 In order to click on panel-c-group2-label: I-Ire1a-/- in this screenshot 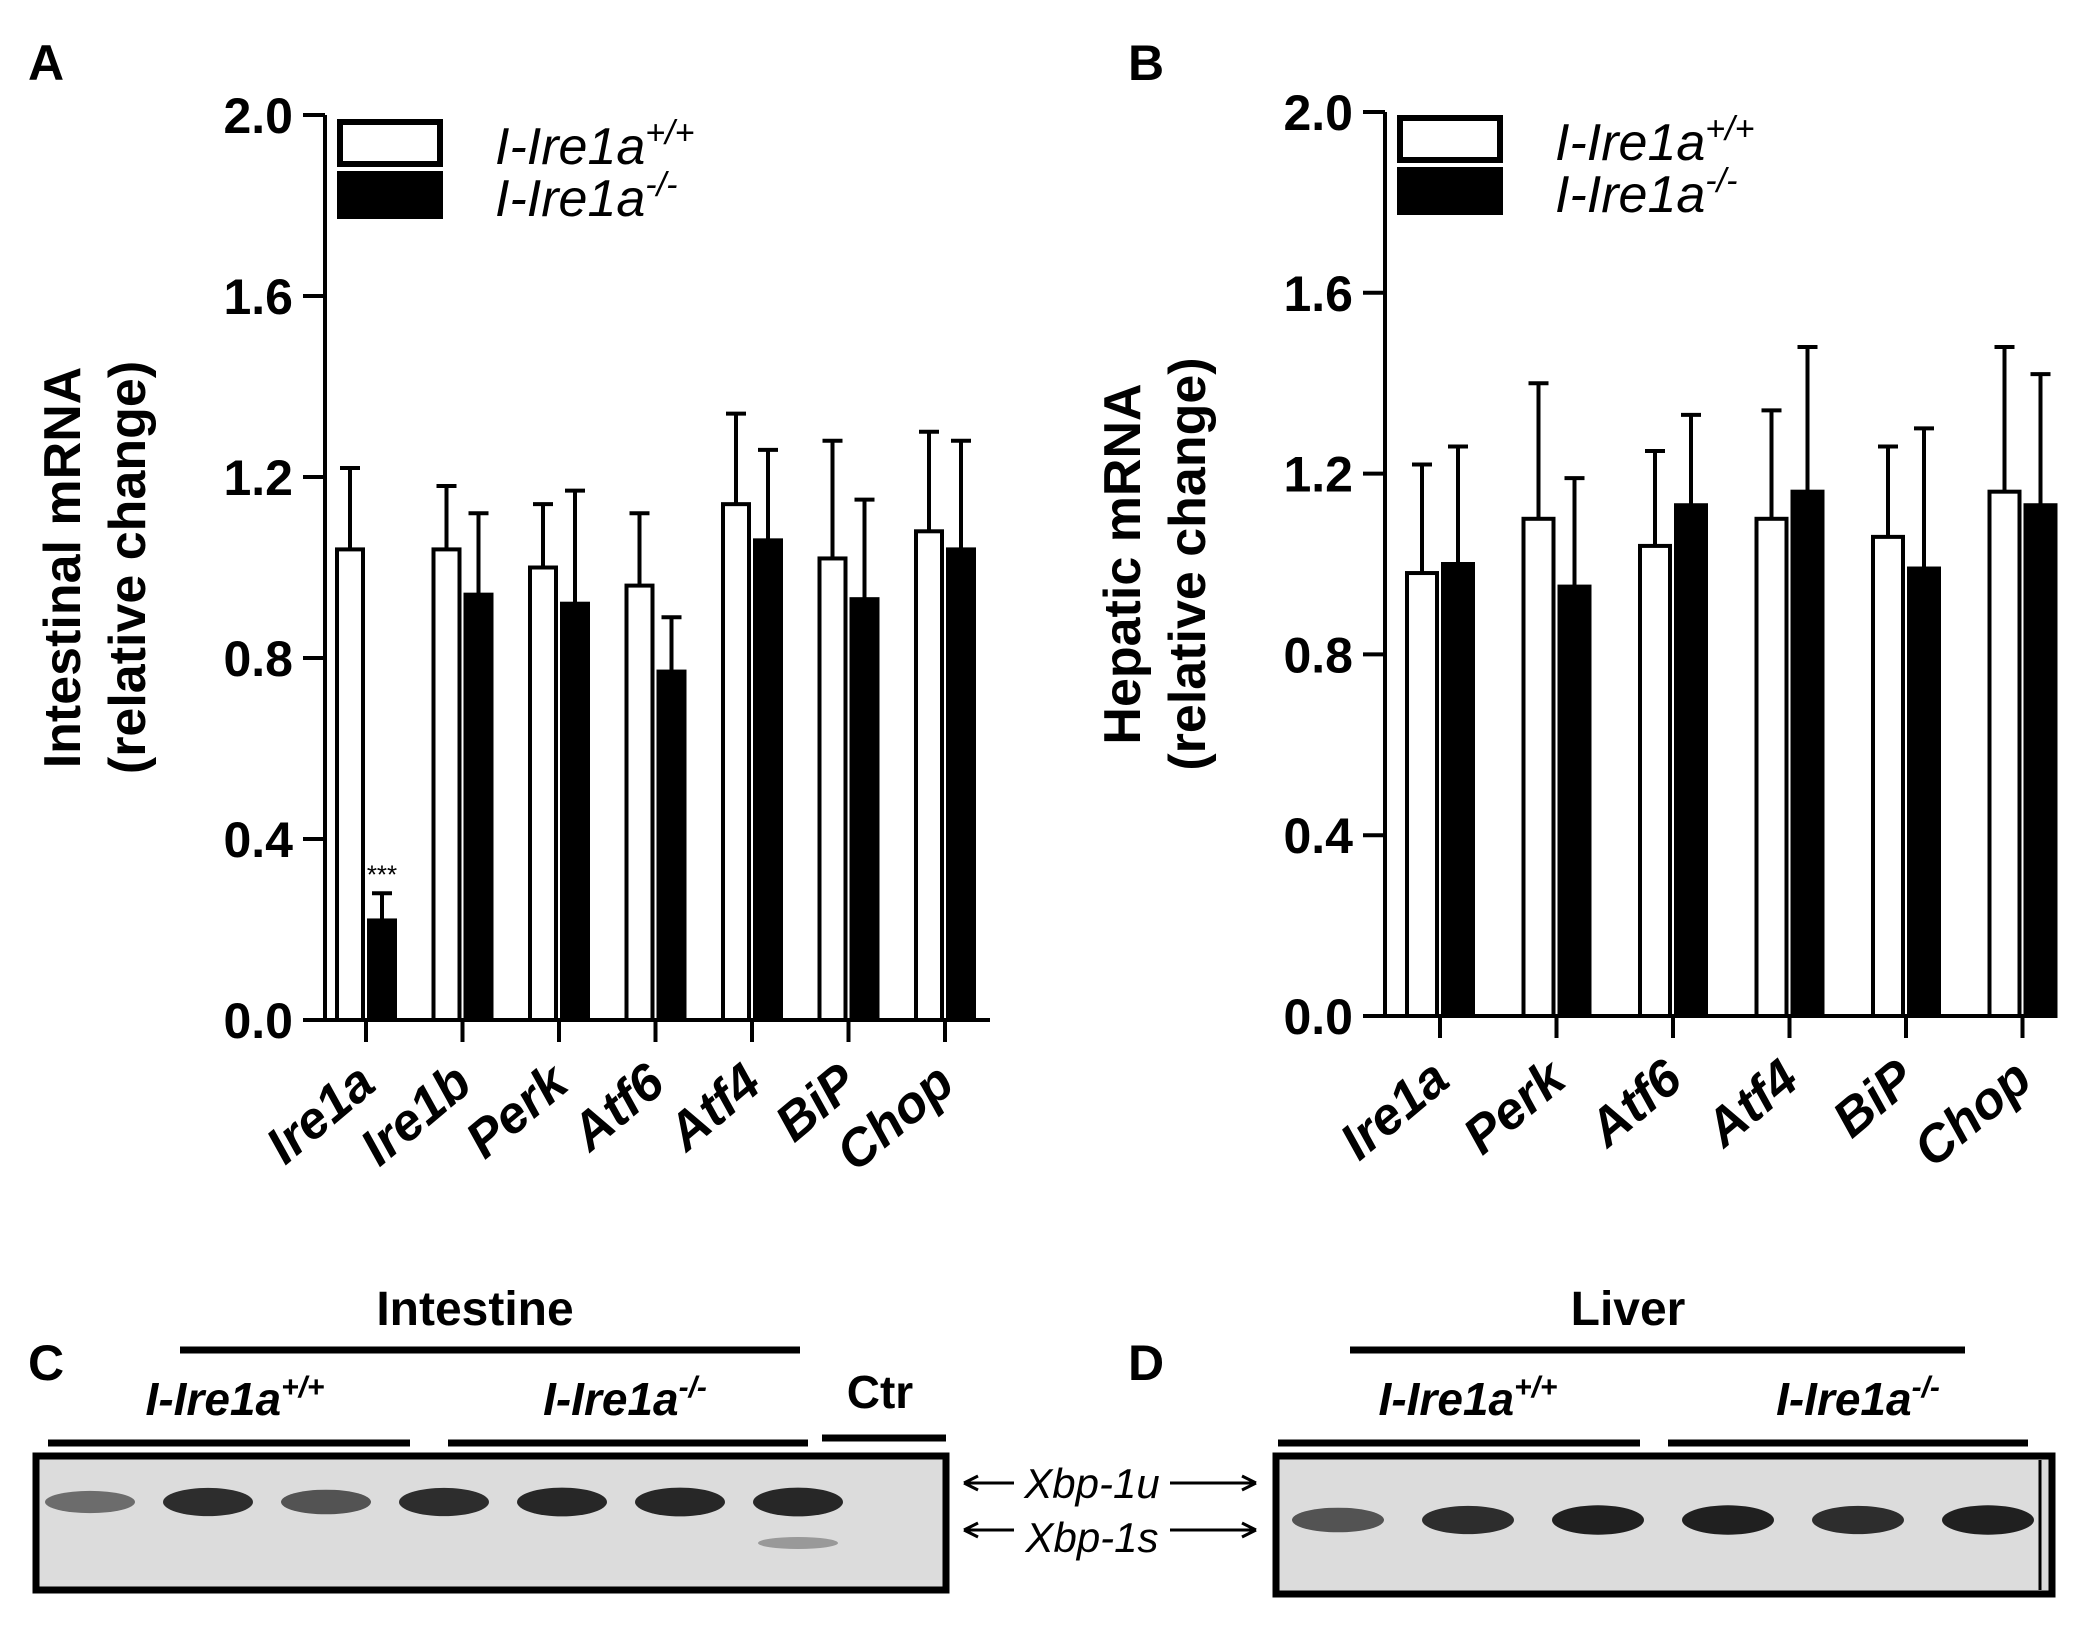, I will do `click(625, 1398)`.